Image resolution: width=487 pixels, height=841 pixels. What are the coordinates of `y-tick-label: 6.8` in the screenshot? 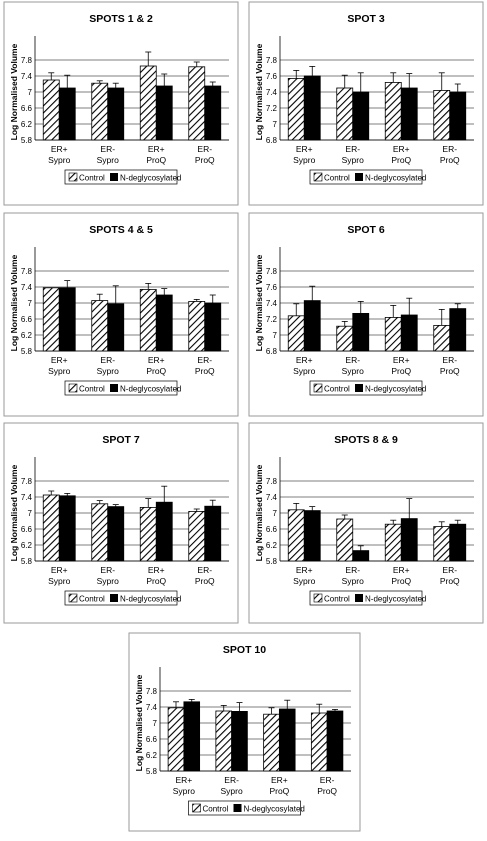 It's located at (272, 351).